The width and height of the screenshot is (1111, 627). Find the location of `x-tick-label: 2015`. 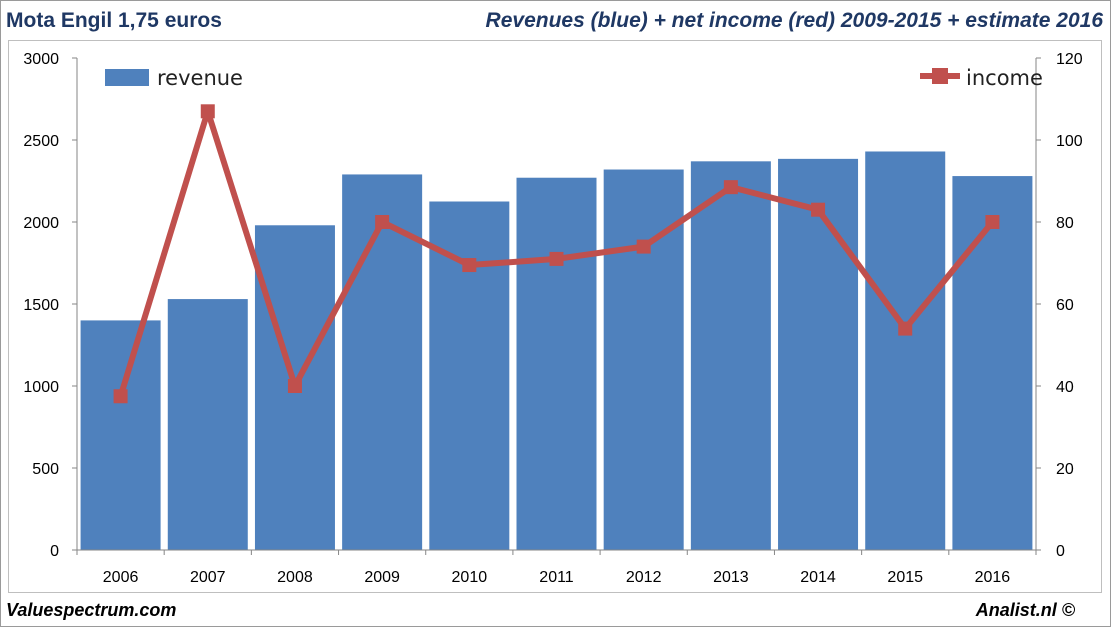

x-tick-label: 2015 is located at coordinates (905, 577).